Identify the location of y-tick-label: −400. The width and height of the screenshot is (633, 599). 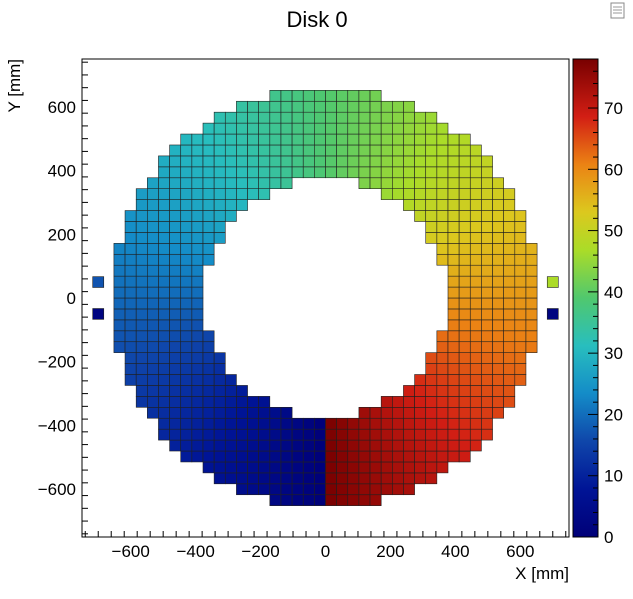
(57, 425).